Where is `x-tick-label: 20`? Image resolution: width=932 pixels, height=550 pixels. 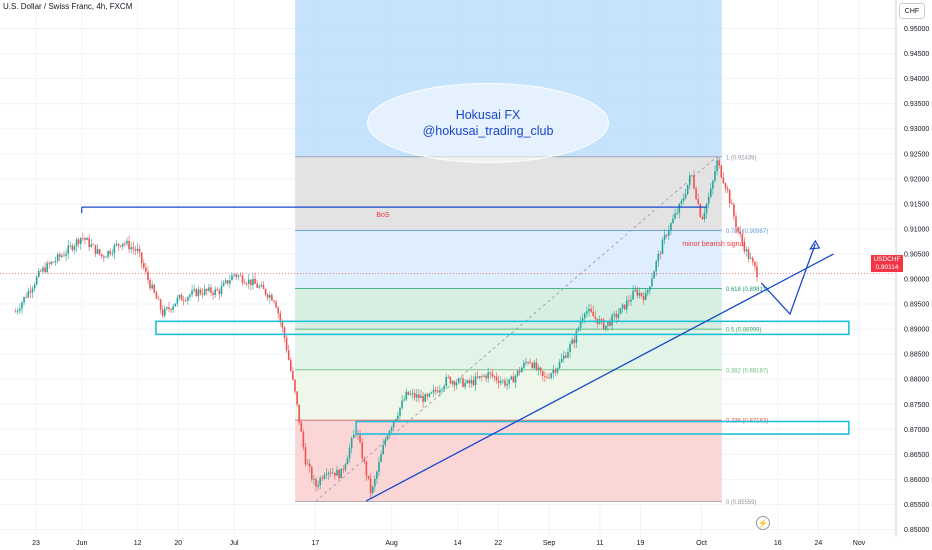
x-tick-label: 20 is located at coordinates (178, 543).